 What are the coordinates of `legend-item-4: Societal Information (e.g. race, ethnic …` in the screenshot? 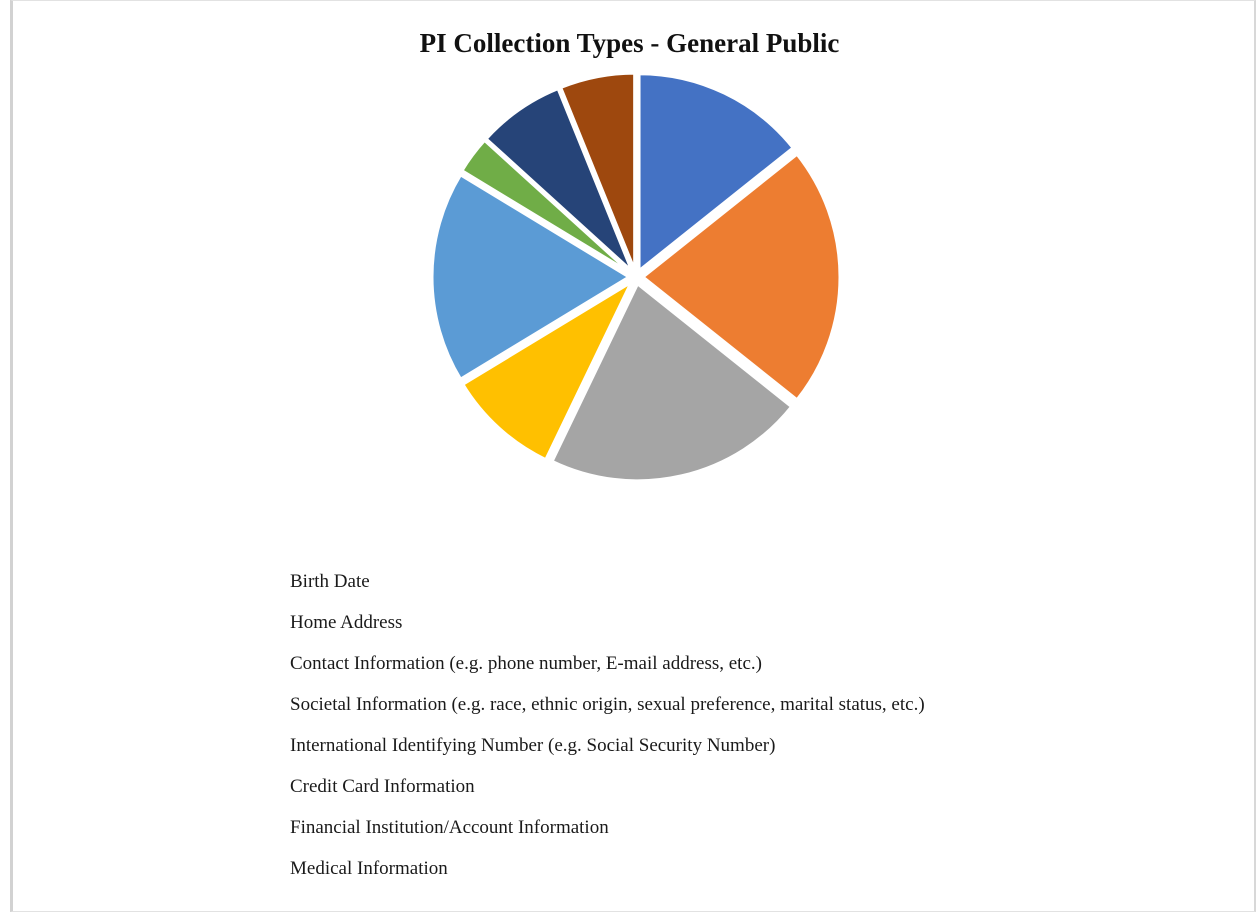 It's located at (607, 704).